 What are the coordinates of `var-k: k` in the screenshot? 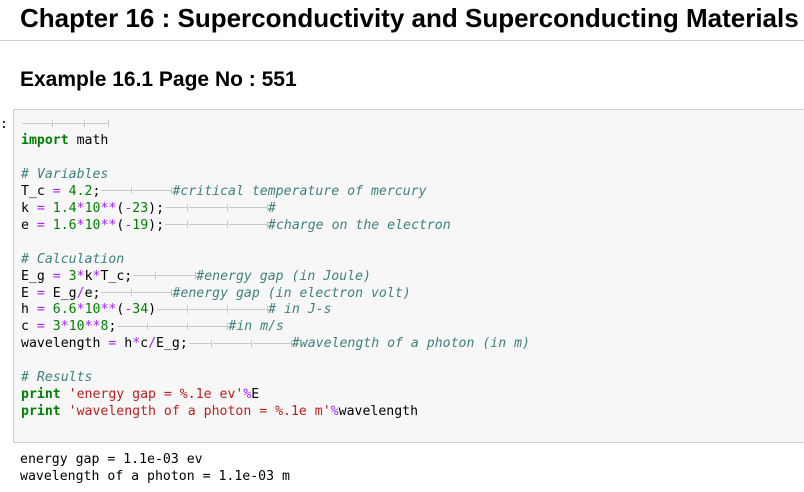 It's located at (29, 208).